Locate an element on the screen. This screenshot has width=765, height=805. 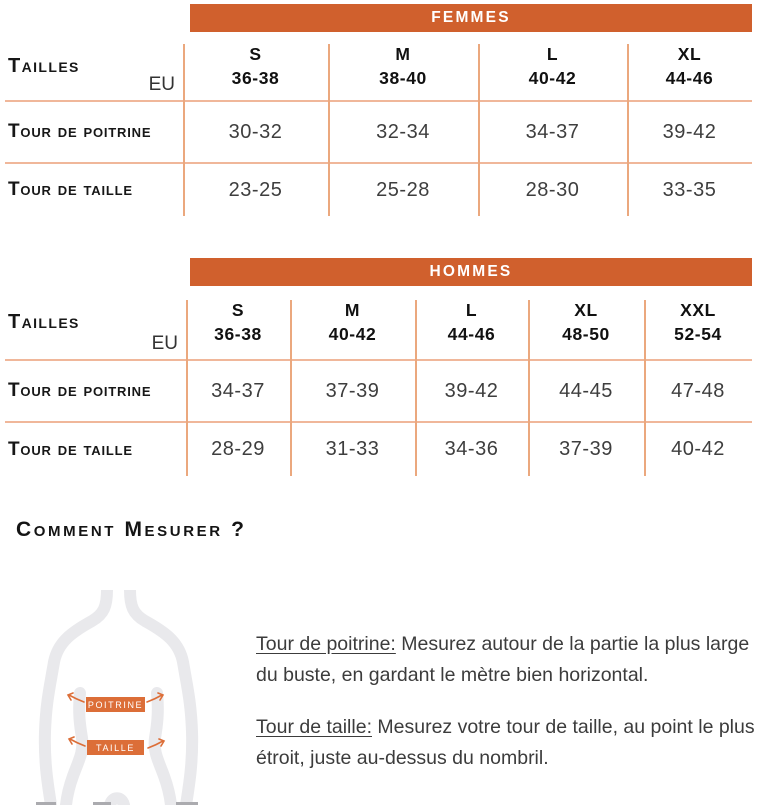
size-column-header: M 38-40 is located at coordinates (403, 66).